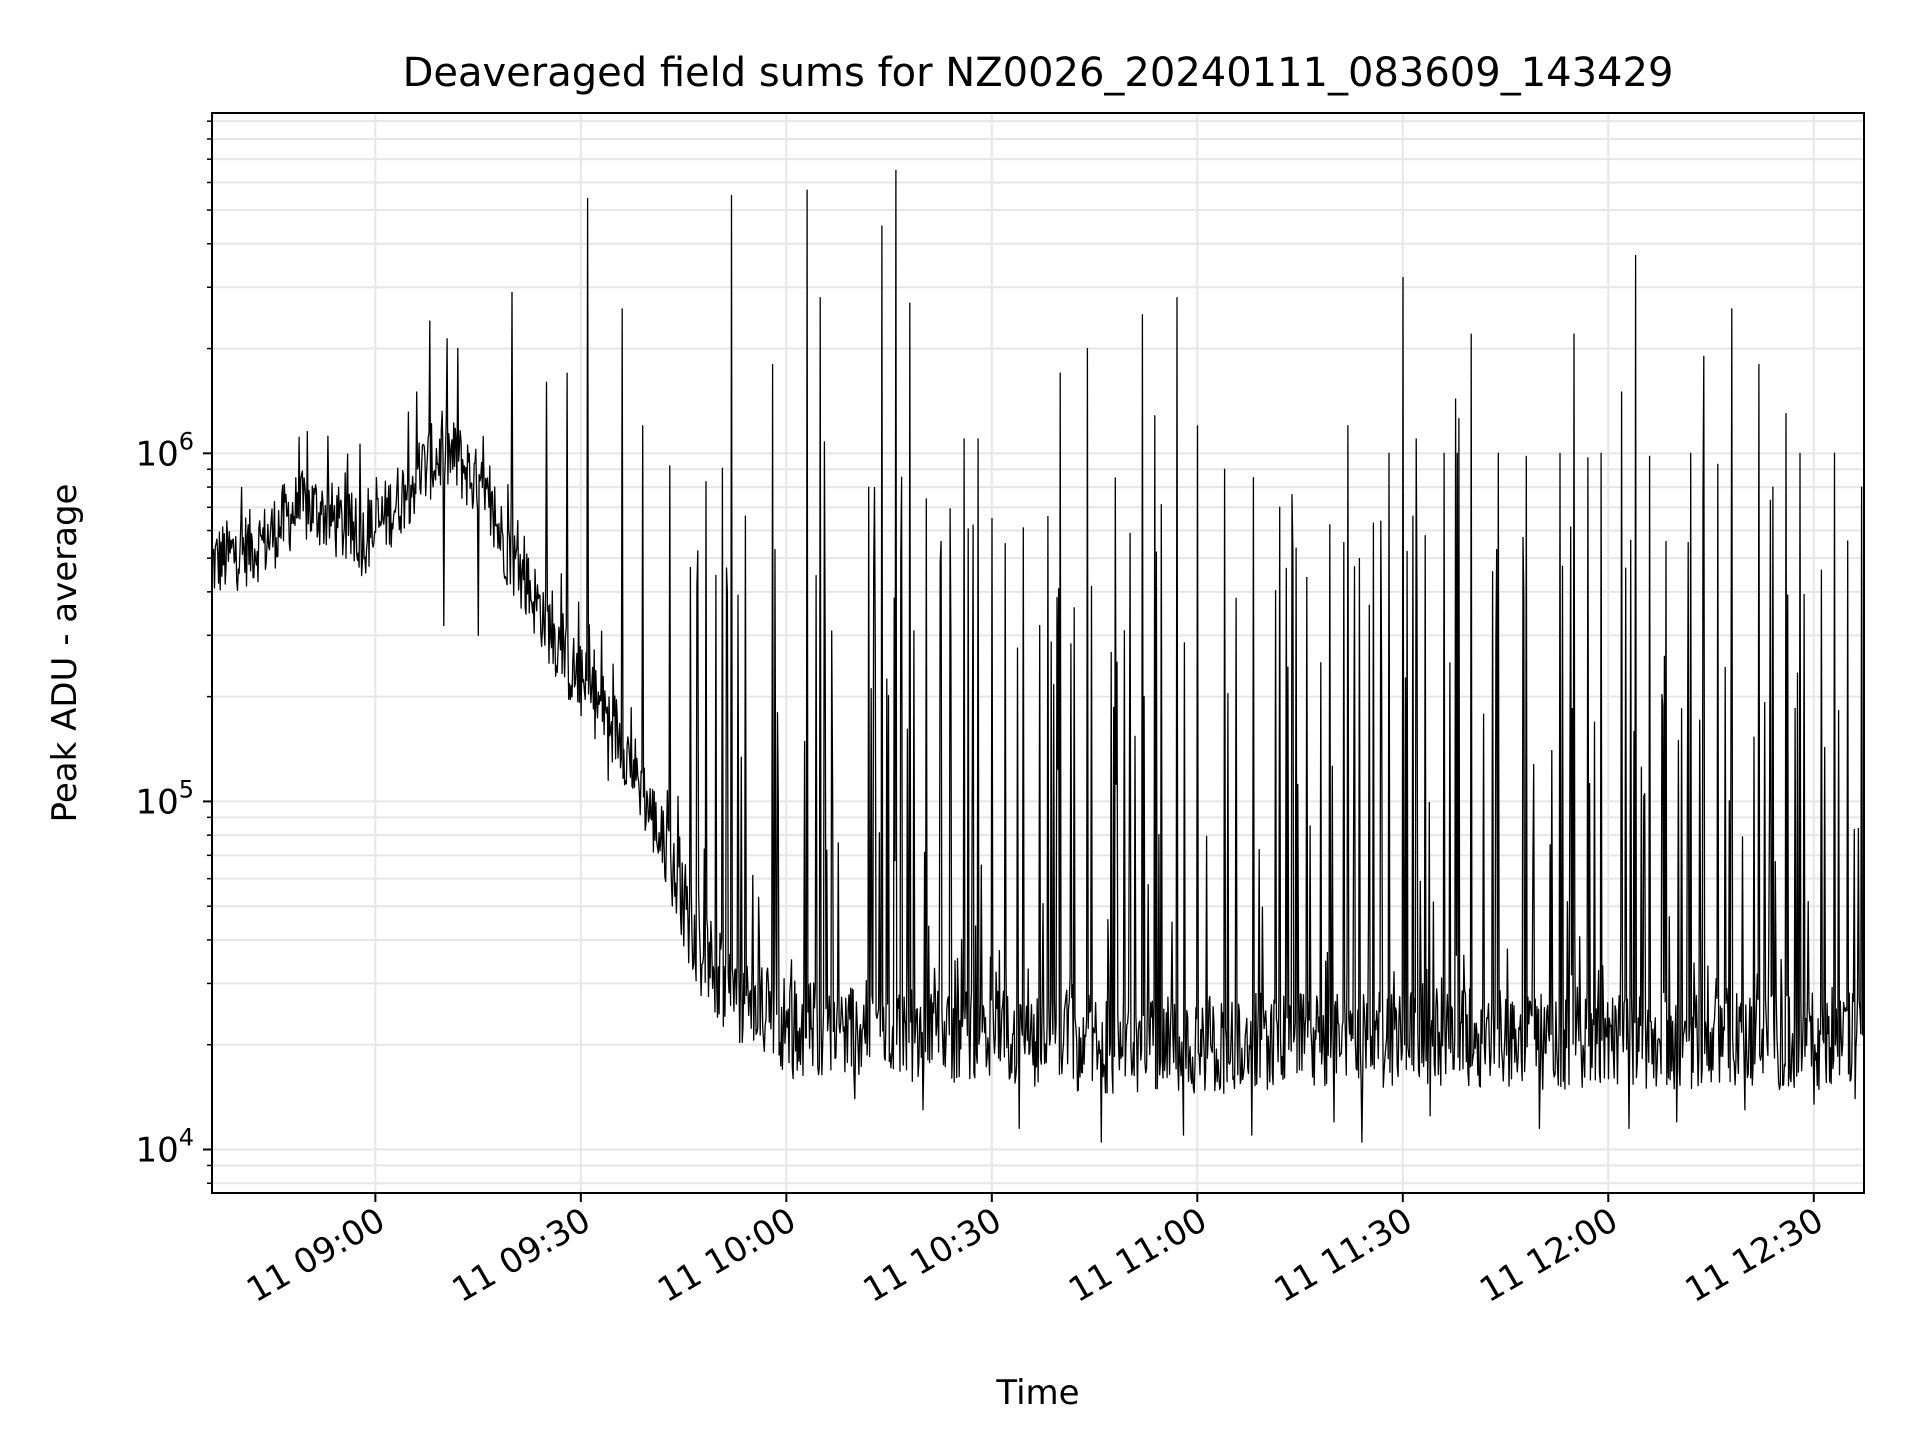  What do you see at coordinates (164, 1147) in the screenshot?
I see `y-tick-label: 10⁴` at bounding box center [164, 1147].